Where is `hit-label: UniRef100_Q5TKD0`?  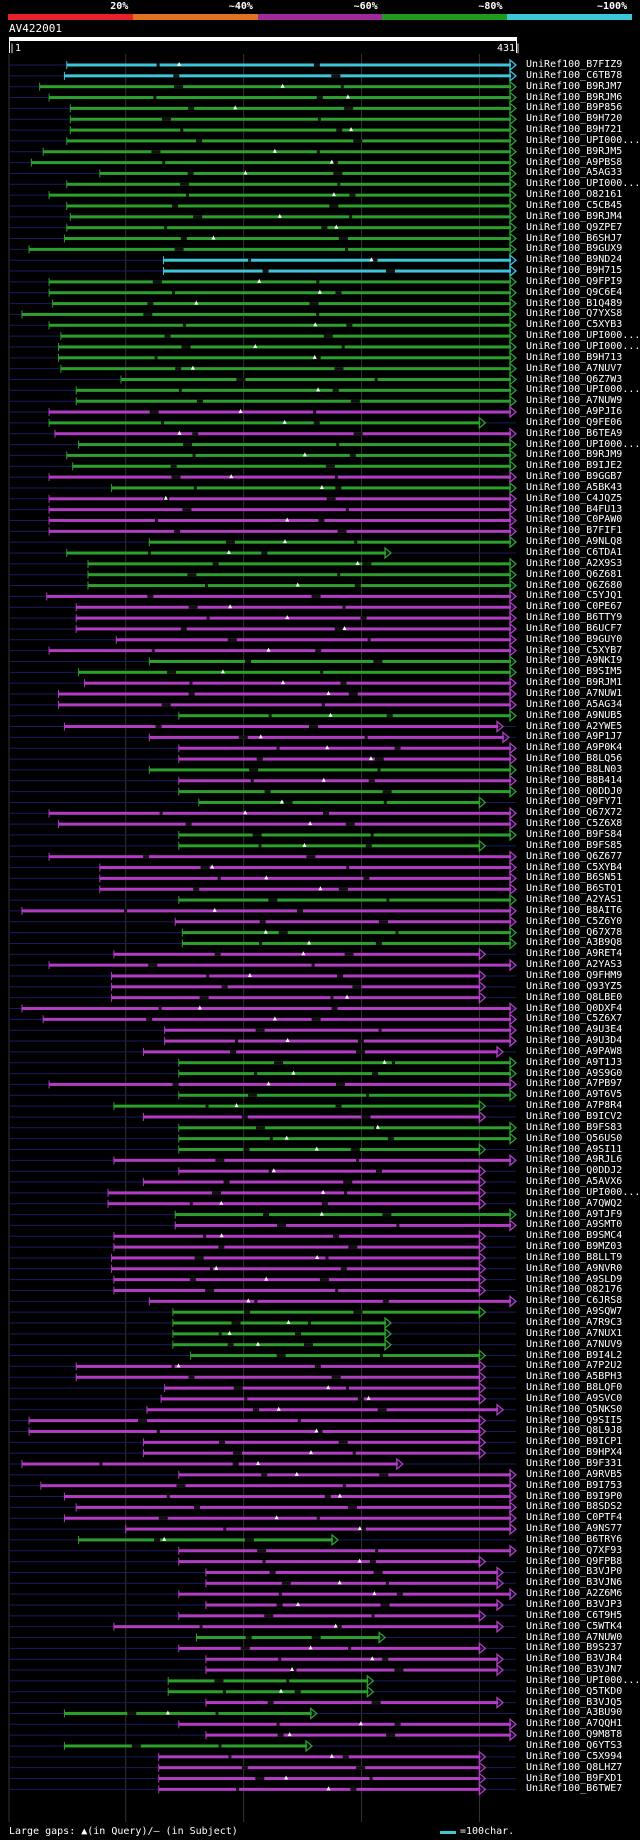 hit-label: UniRef100_Q5TKD0 is located at coordinates (574, 1691).